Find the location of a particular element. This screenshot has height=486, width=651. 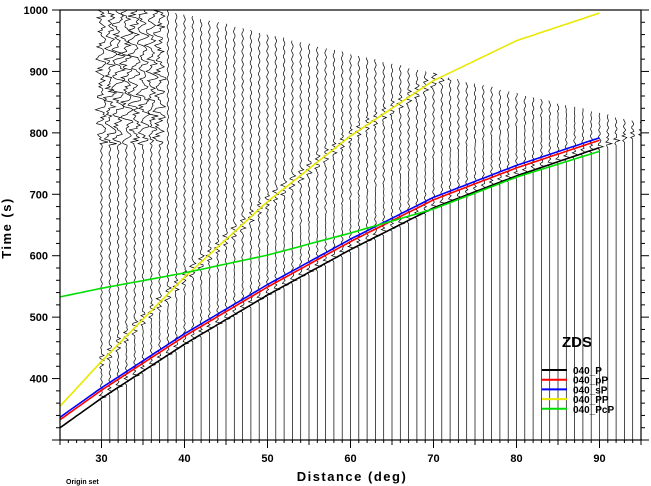

legend-label: 040_pP is located at coordinates (590, 381).